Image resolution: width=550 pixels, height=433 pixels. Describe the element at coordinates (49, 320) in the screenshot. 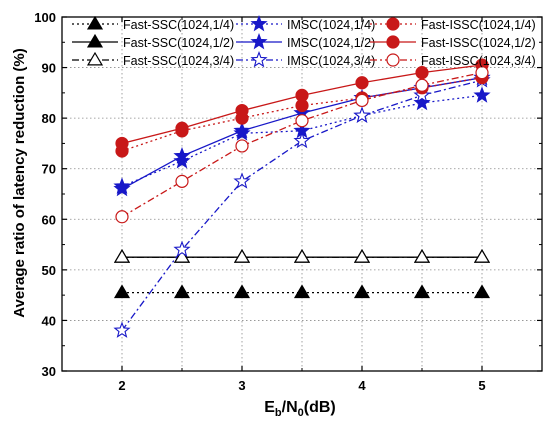

I see `y-tick-label: 40` at that location.